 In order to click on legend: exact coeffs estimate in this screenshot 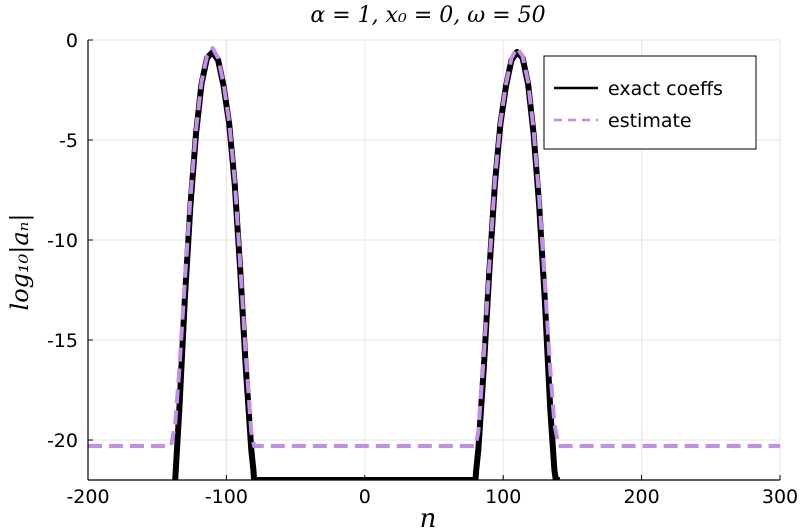, I will do `click(650, 102)`.